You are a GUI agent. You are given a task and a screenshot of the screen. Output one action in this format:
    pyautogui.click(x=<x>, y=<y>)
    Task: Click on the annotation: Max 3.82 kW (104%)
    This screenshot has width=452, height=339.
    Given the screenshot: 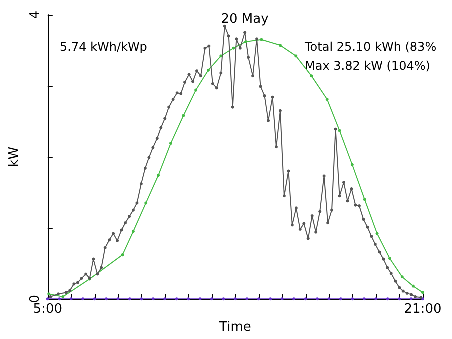 What is the action you would take?
    pyautogui.click(x=367, y=66)
    